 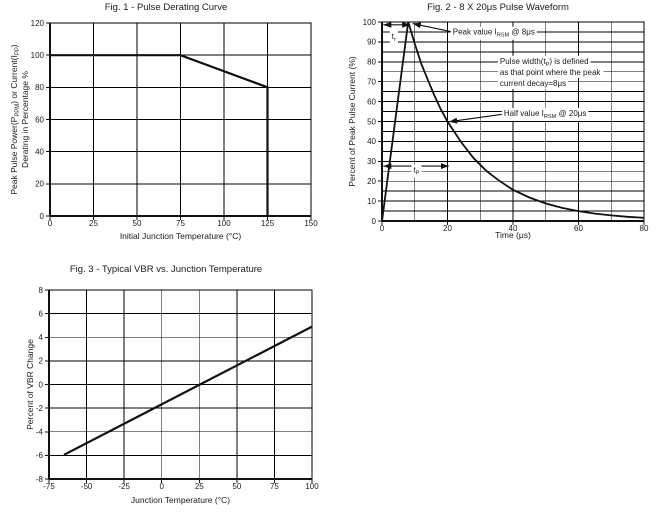 What do you see at coordinates (578, 228) in the screenshot?
I see `fig2-xtick-label: 60` at bounding box center [578, 228].